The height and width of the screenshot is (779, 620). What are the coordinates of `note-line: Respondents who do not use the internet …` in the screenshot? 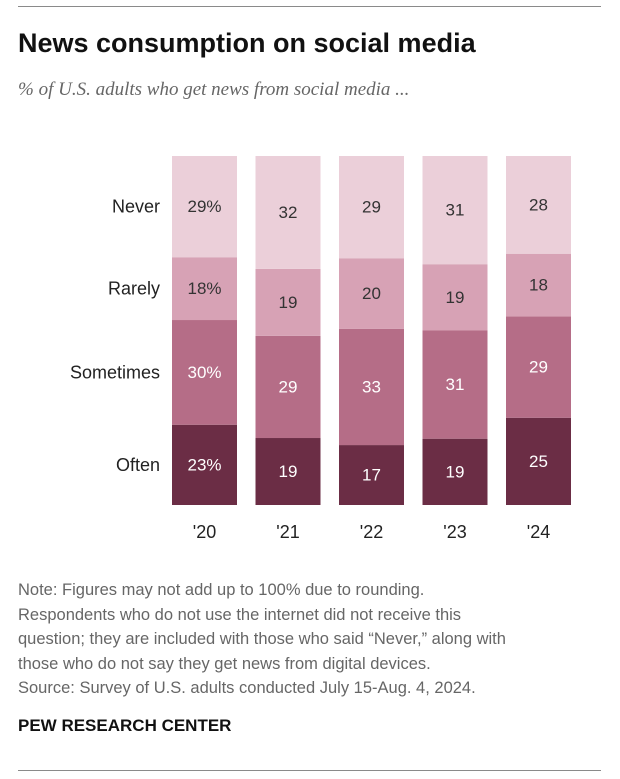 It's located at (240, 614).